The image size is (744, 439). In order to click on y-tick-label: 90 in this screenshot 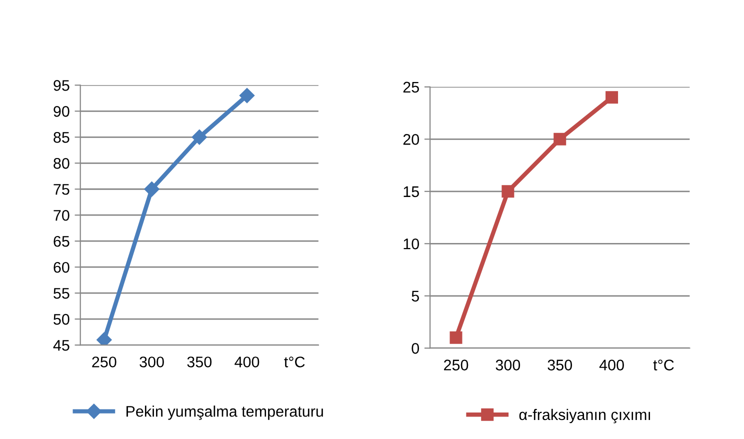, I will do `click(62, 111)`.